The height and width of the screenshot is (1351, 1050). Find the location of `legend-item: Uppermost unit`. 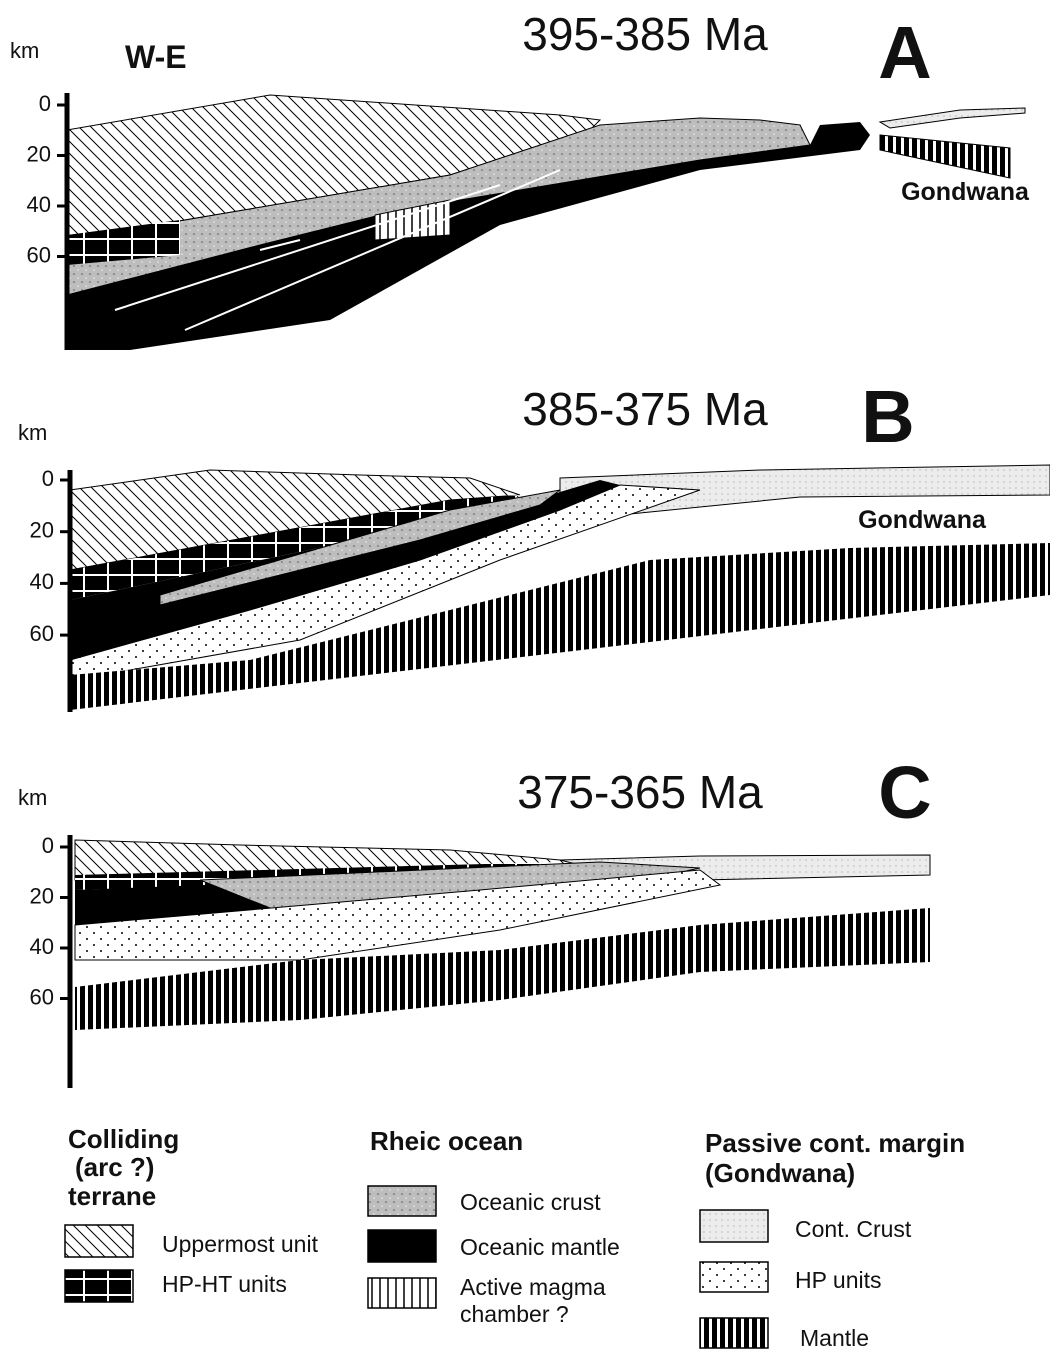

legend-item: Uppermost unit is located at coordinates (240, 1244).